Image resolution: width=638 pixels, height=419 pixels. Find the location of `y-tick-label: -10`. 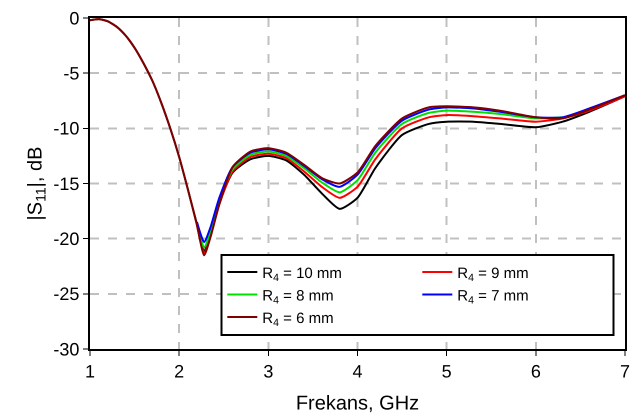

y-tick-label: -10 is located at coordinates (66, 128).